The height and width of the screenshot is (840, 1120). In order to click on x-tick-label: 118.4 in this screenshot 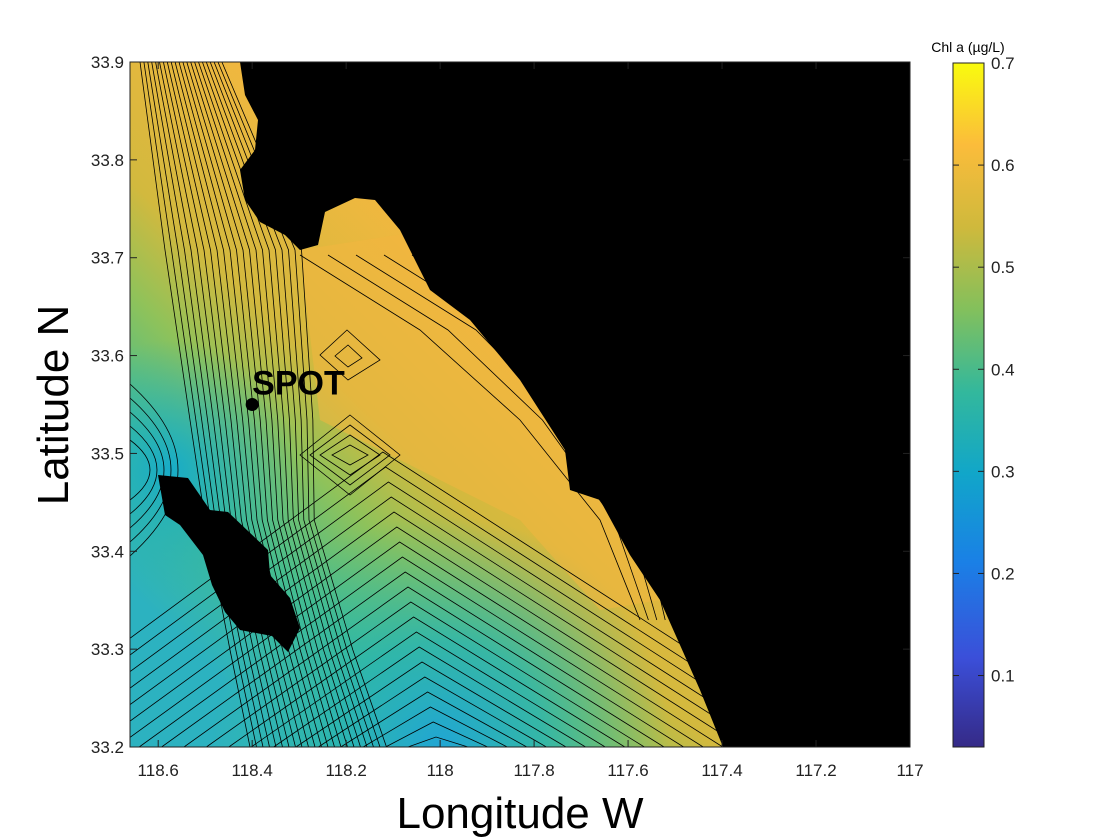, I will do `click(252, 770)`.